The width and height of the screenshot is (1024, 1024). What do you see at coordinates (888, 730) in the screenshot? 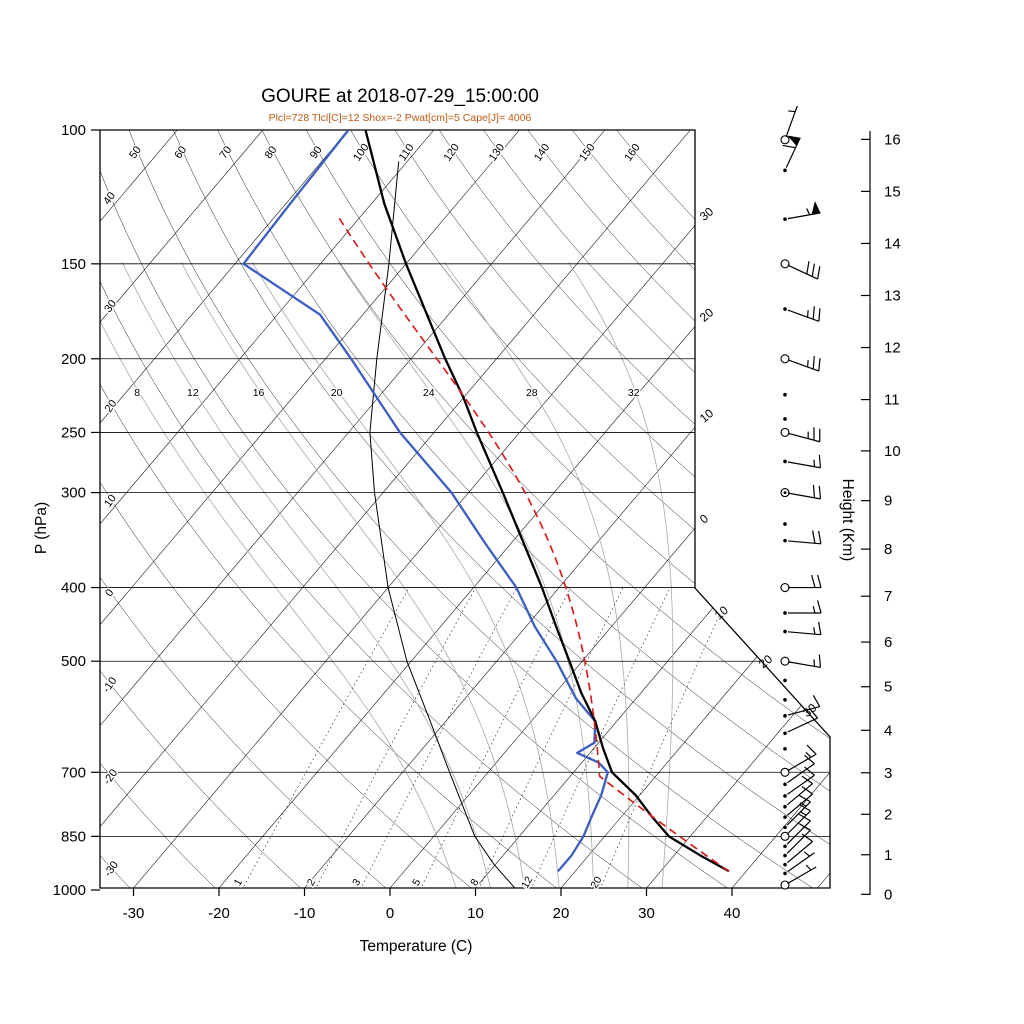
I see `svg-text: 4` at bounding box center [888, 730].